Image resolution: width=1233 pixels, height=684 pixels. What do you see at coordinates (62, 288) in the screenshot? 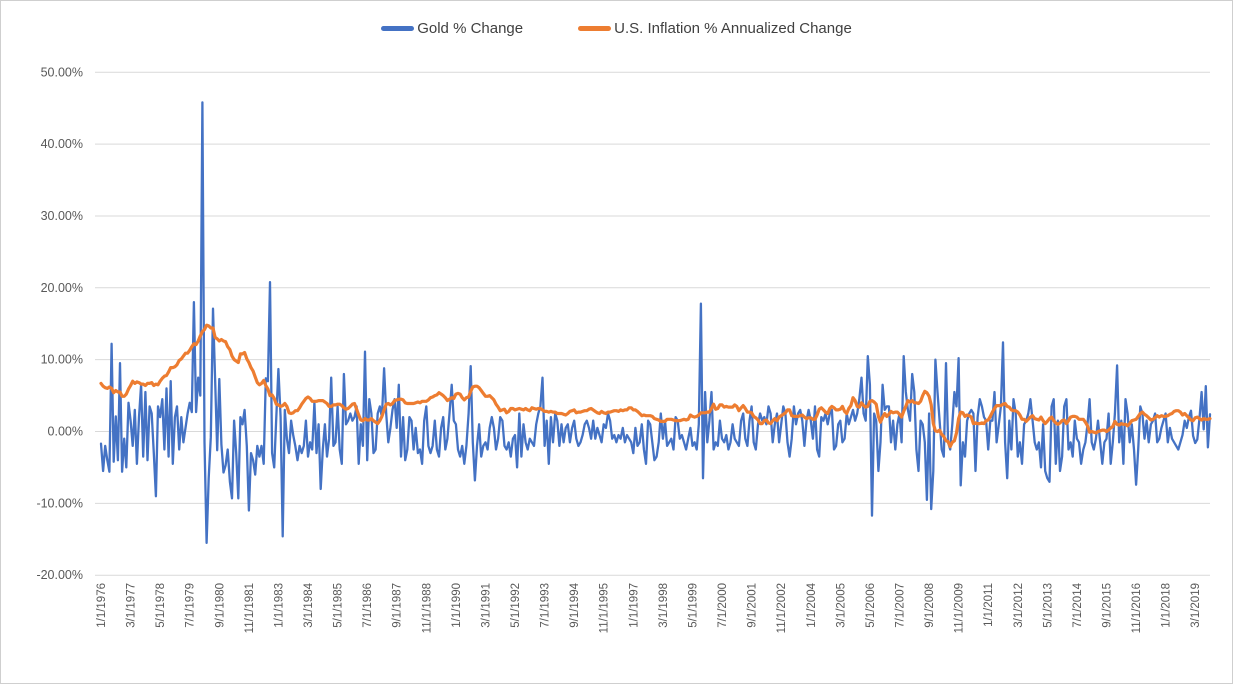
I see `y-axis-tick-label: 20.00%` at bounding box center [62, 288].